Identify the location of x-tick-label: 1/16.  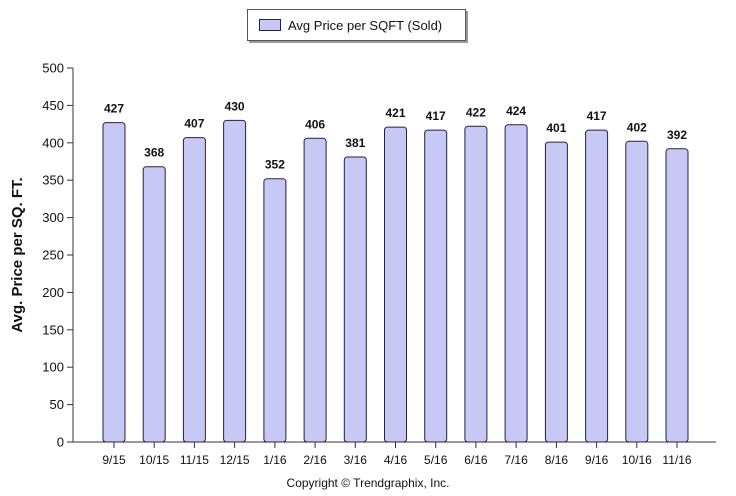
(275, 460).